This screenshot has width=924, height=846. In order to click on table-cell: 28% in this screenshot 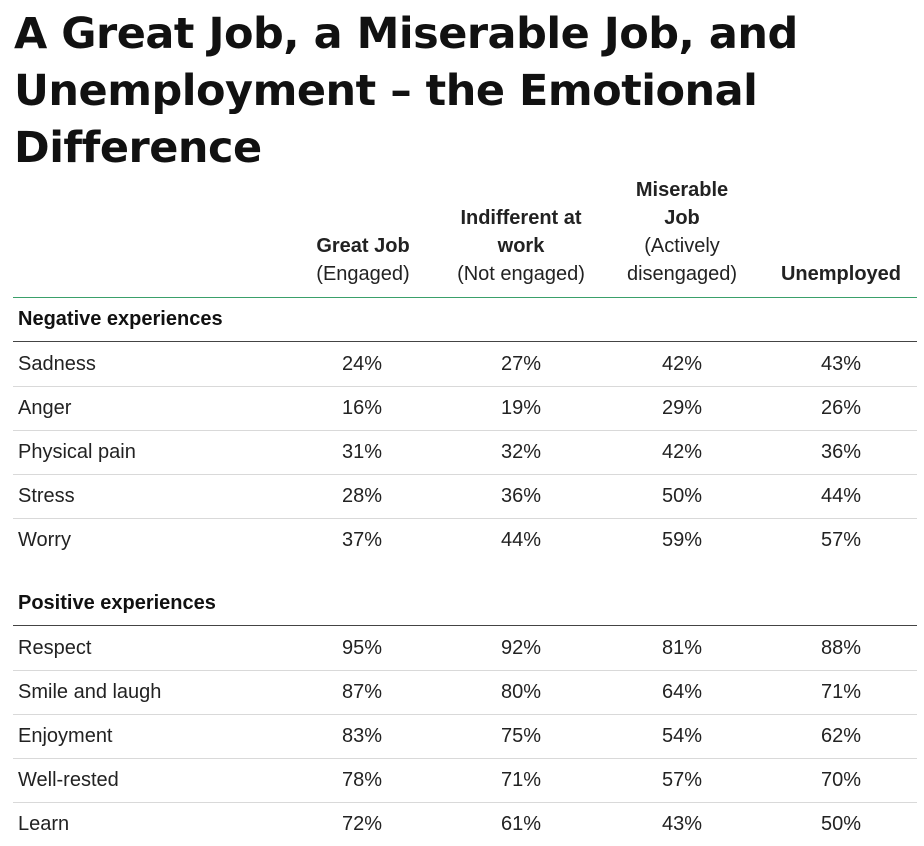, I will do `click(362, 496)`.